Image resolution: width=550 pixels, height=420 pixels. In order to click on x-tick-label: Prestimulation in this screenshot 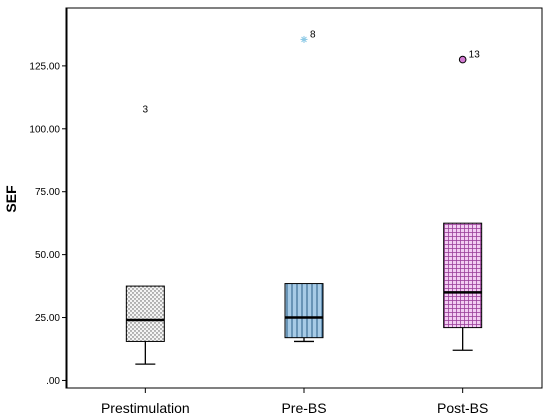, I will do `click(145, 408)`.